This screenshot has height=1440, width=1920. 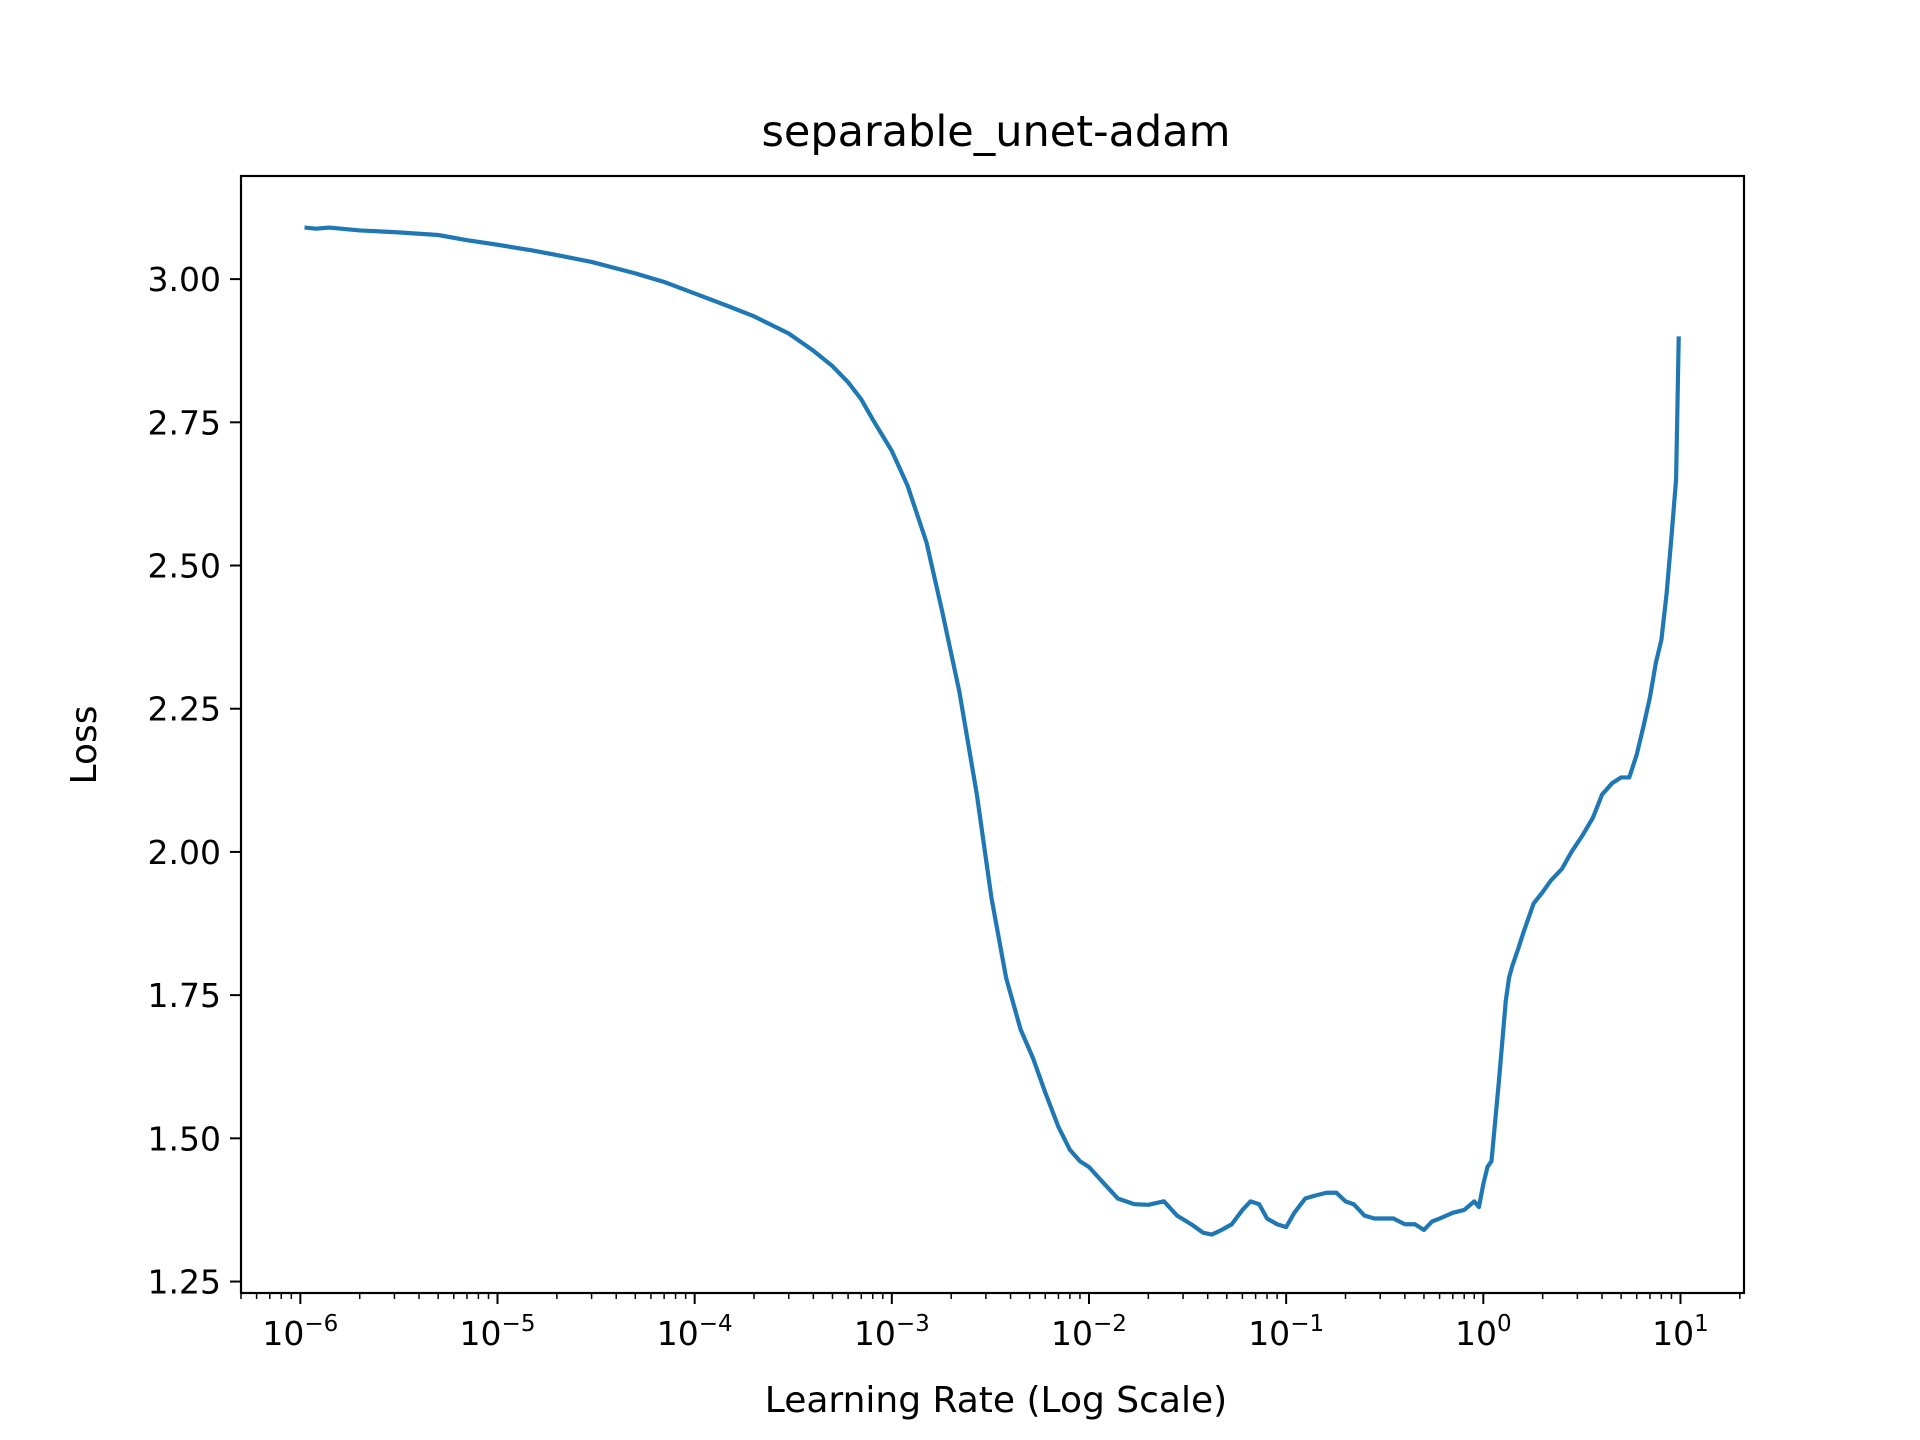 I want to click on x-axis: 10⁻⁶ 10⁻⁵ 10⁻⁴ 10⁻³ 10⁻² 10⁻¹ 10⁰ 10¹, so click(x=990, y=1323).